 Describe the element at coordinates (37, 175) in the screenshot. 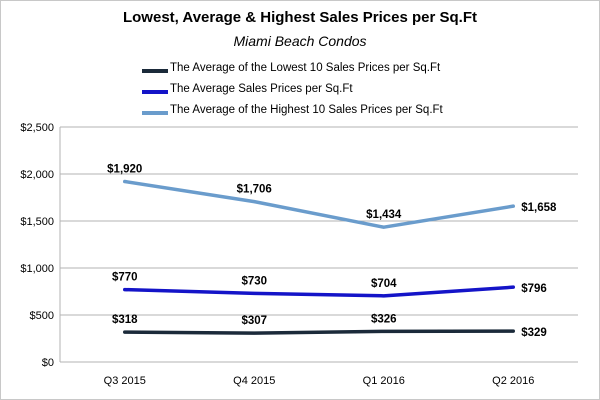

I see `y-tick-label: $2,000` at that location.